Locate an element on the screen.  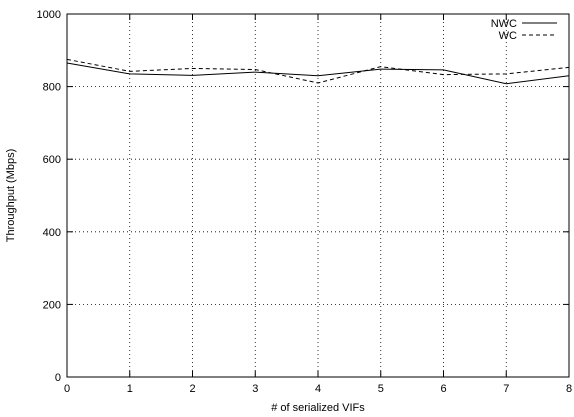
legend-label-wc: WC is located at coordinates (508, 36).